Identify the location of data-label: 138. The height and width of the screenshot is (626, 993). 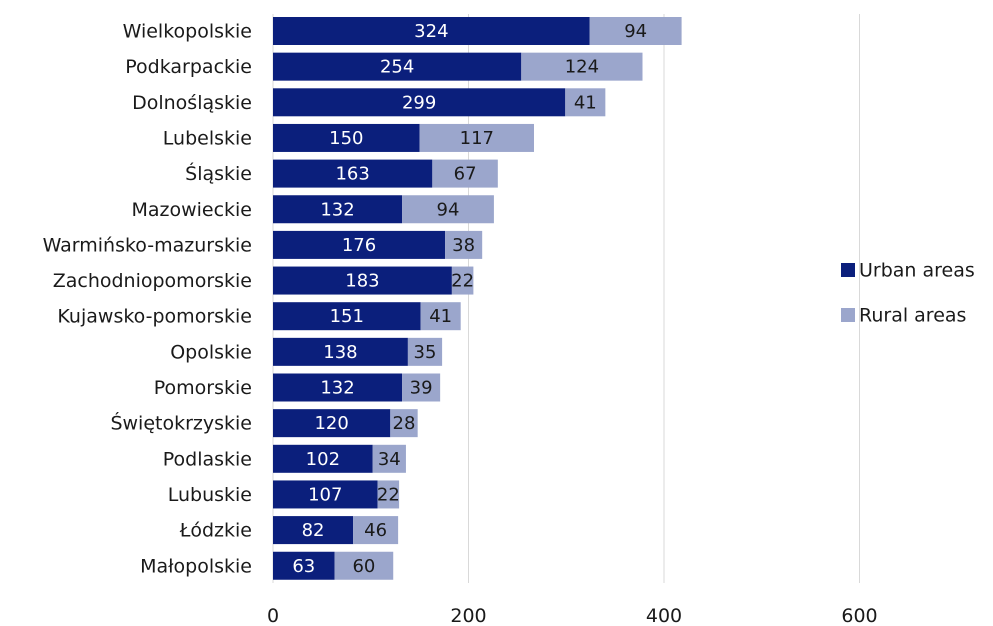
(340, 352).